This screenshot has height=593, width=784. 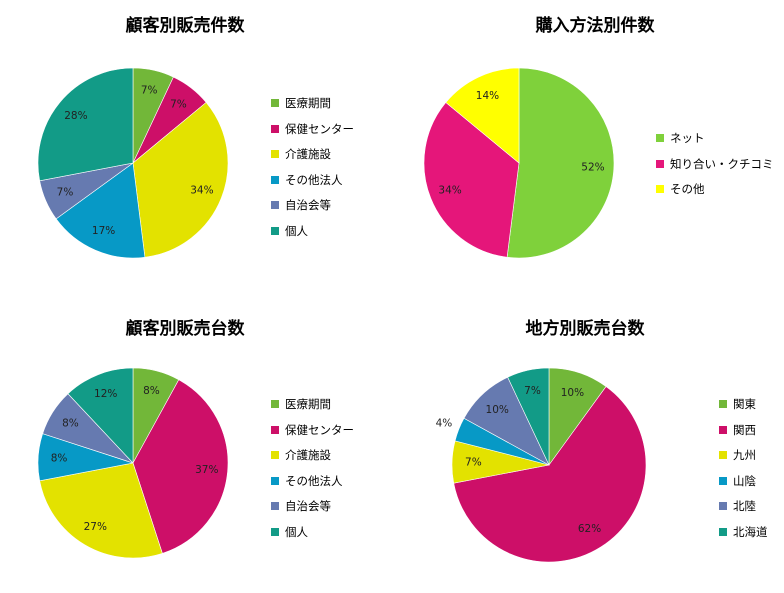 I want to click on slice-data-label: 37%, so click(x=206, y=470).